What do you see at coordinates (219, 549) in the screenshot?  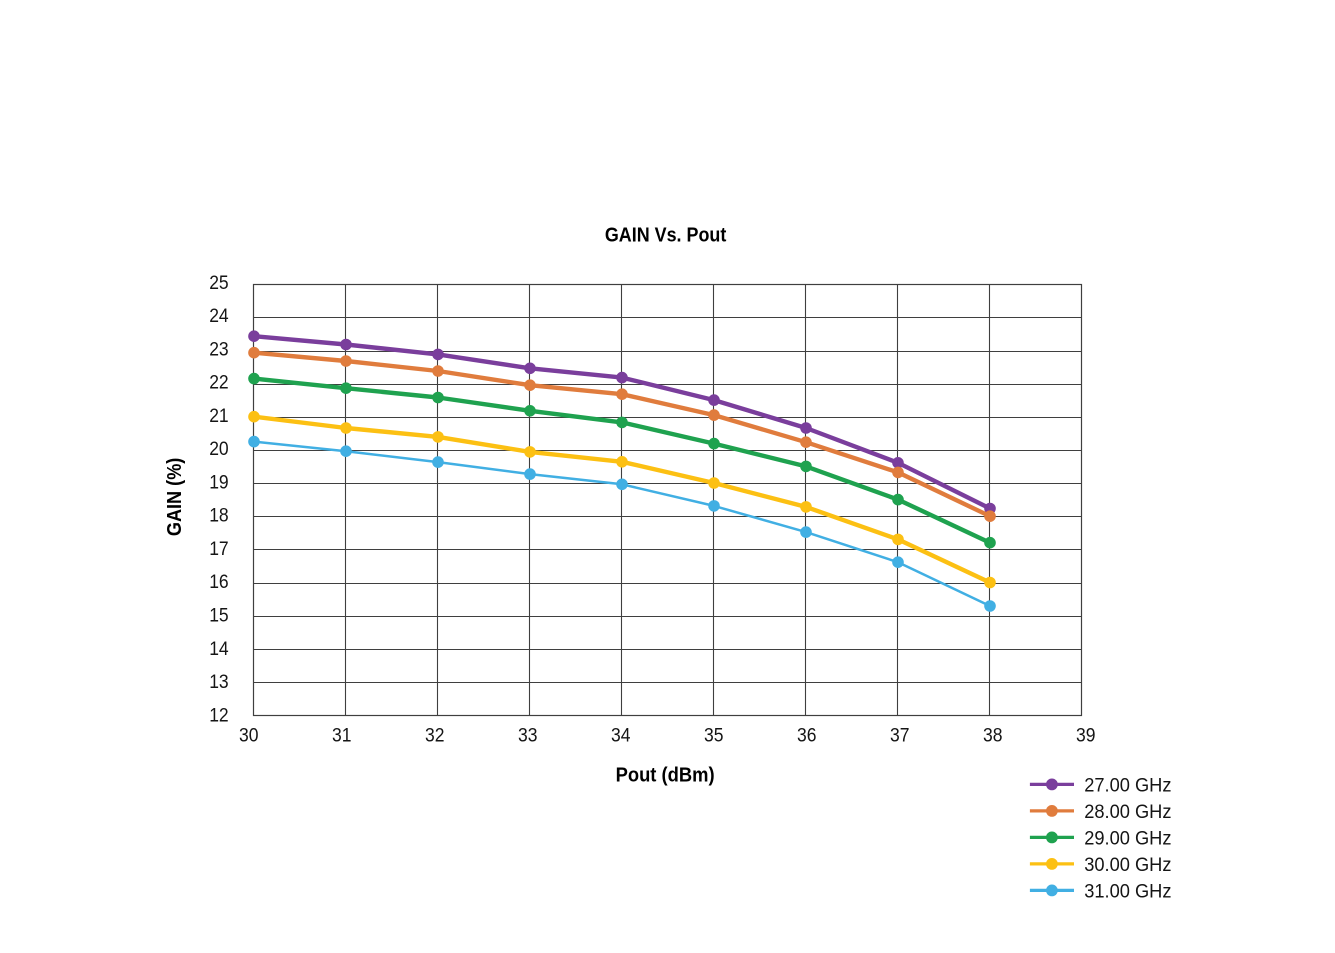 I see `svg-text: 17` at bounding box center [219, 549].